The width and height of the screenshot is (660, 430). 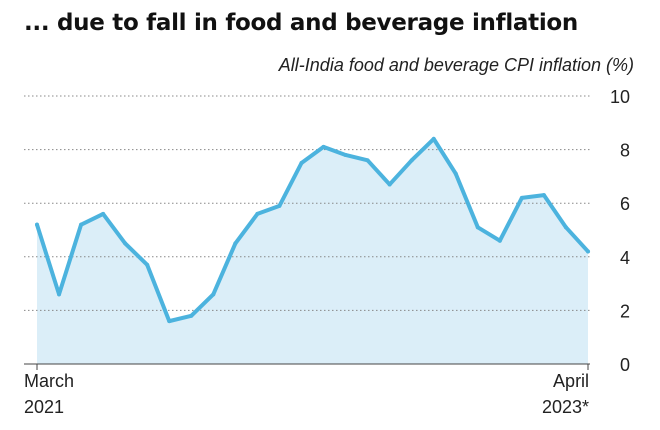 What do you see at coordinates (625, 151) in the screenshot?
I see `y-tick-label: 8` at bounding box center [625, 151].